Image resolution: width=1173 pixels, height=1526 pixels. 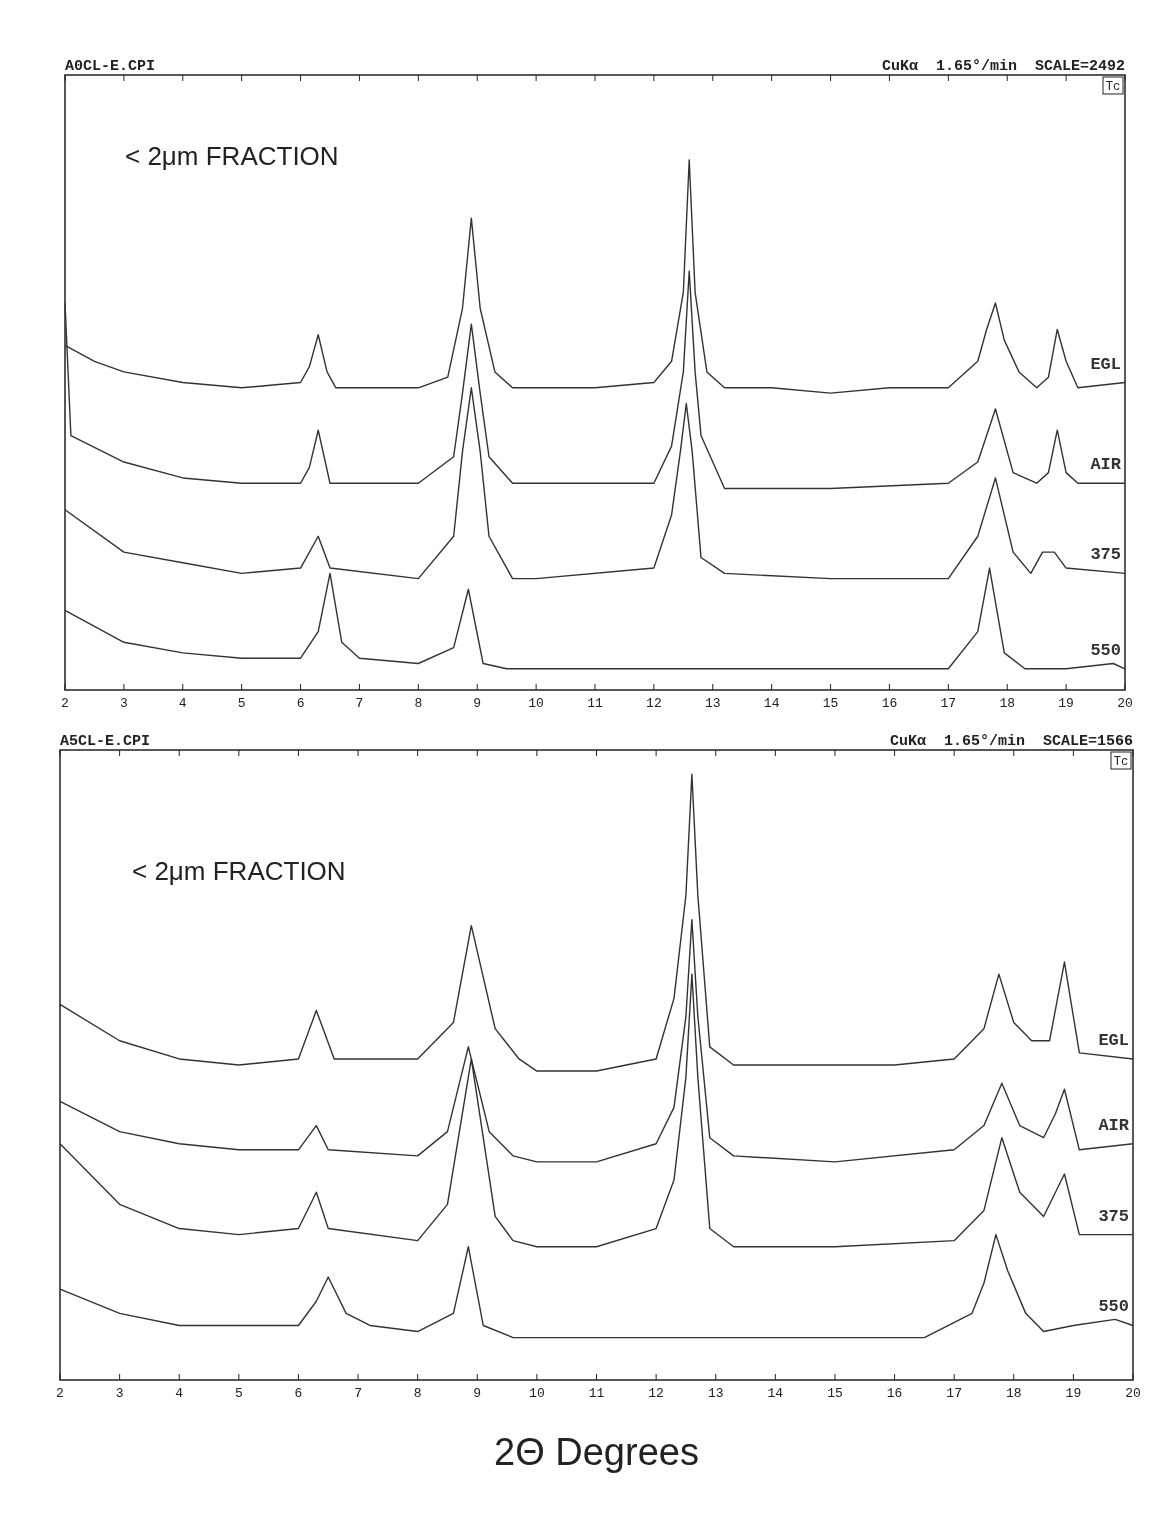 I want to click on chart-subtitle: CuKα 1.65°/min SCALE=1566, so click(x=1011, y=741).